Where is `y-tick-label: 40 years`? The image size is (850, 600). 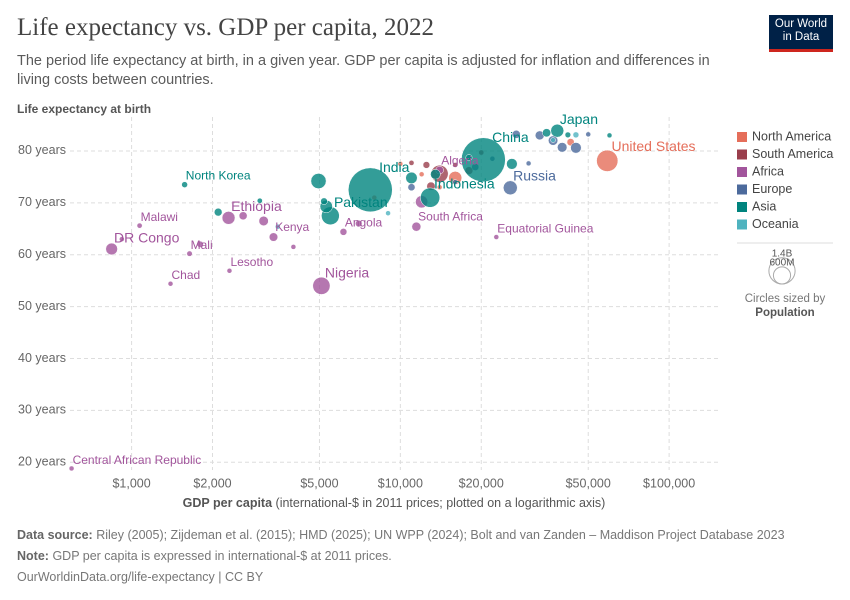 y-tick-label: 40 years is located at coordinates (42, 358).